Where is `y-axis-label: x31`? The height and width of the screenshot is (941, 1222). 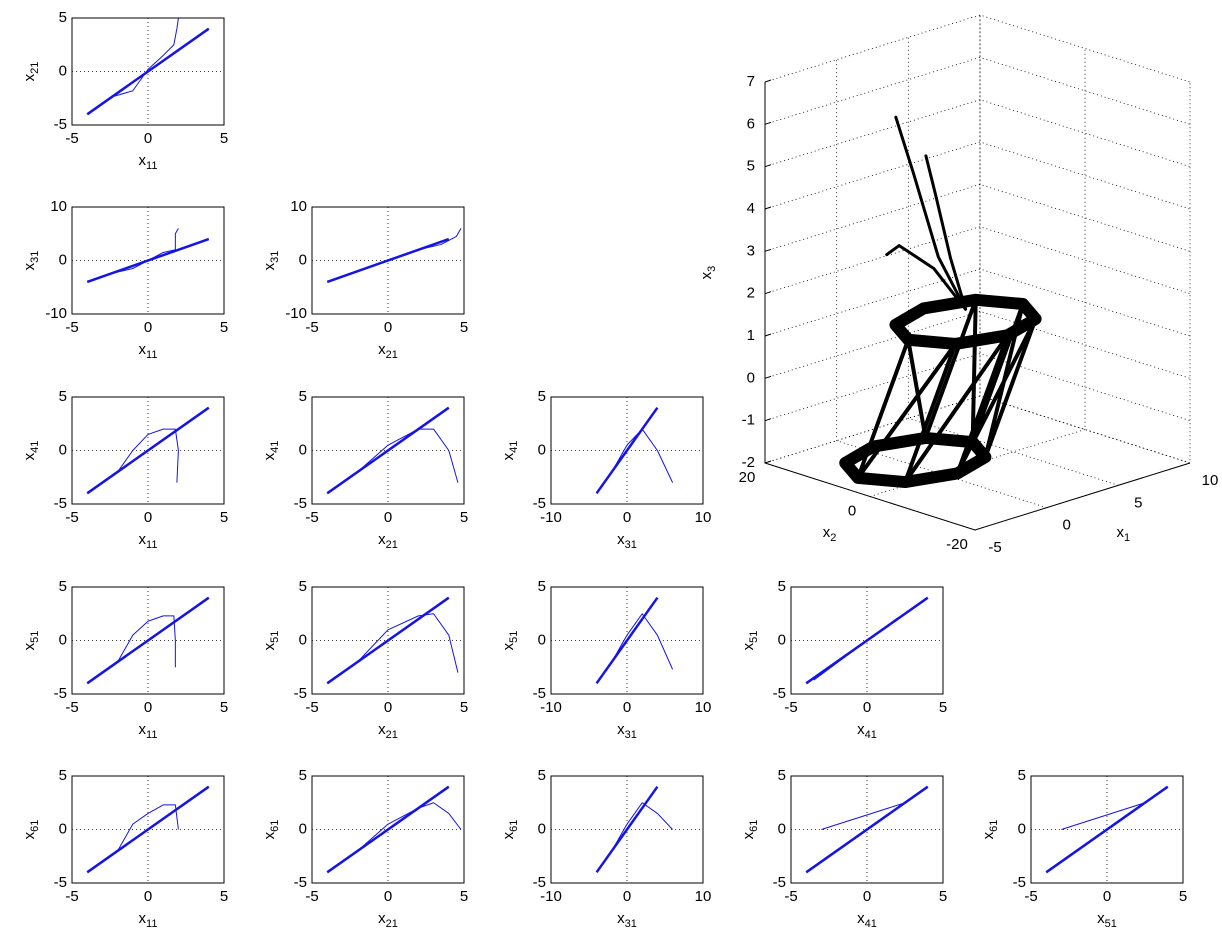
y-axis-label: x31 is located at coordinates (271, 261).